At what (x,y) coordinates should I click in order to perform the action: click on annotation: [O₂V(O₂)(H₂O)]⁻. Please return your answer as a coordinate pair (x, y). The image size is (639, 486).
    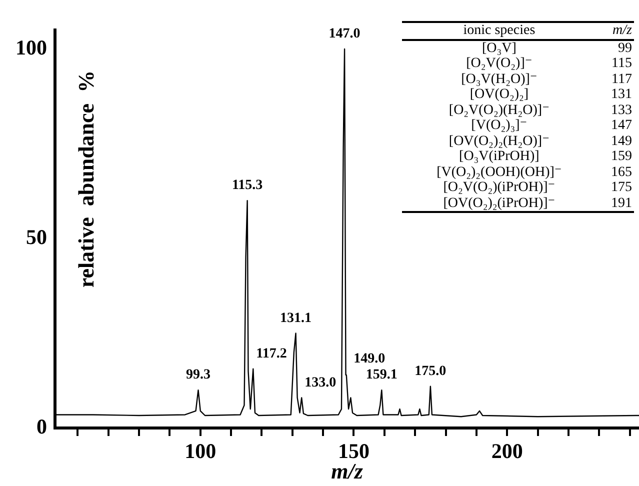
    Looking at the image, I should click on (499, 110).